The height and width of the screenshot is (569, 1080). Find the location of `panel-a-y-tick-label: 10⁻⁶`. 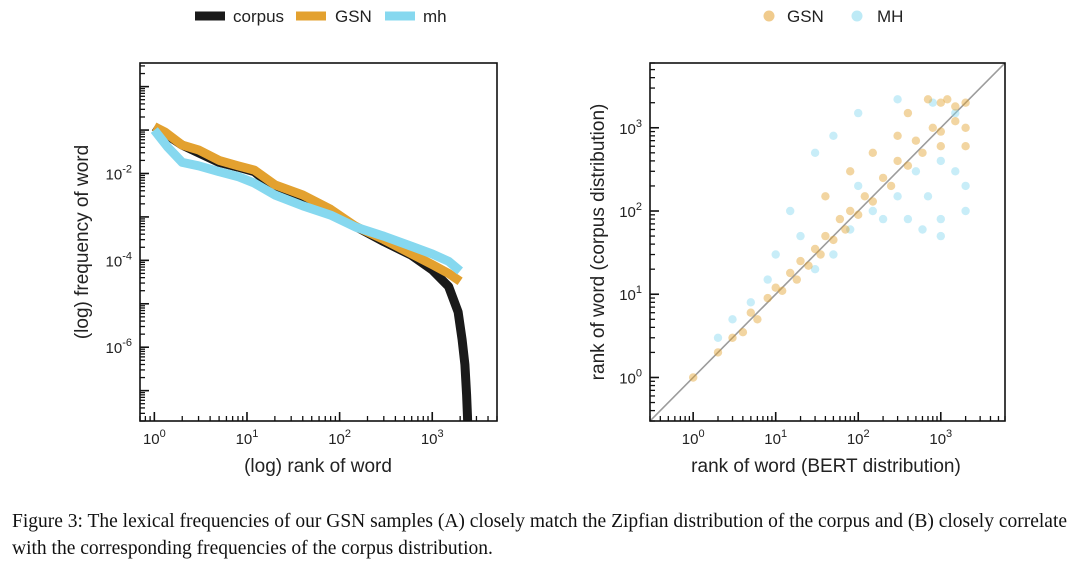

panel-a-y-tick-label: 10⁻⁶ is located at coordinates (119, 347).